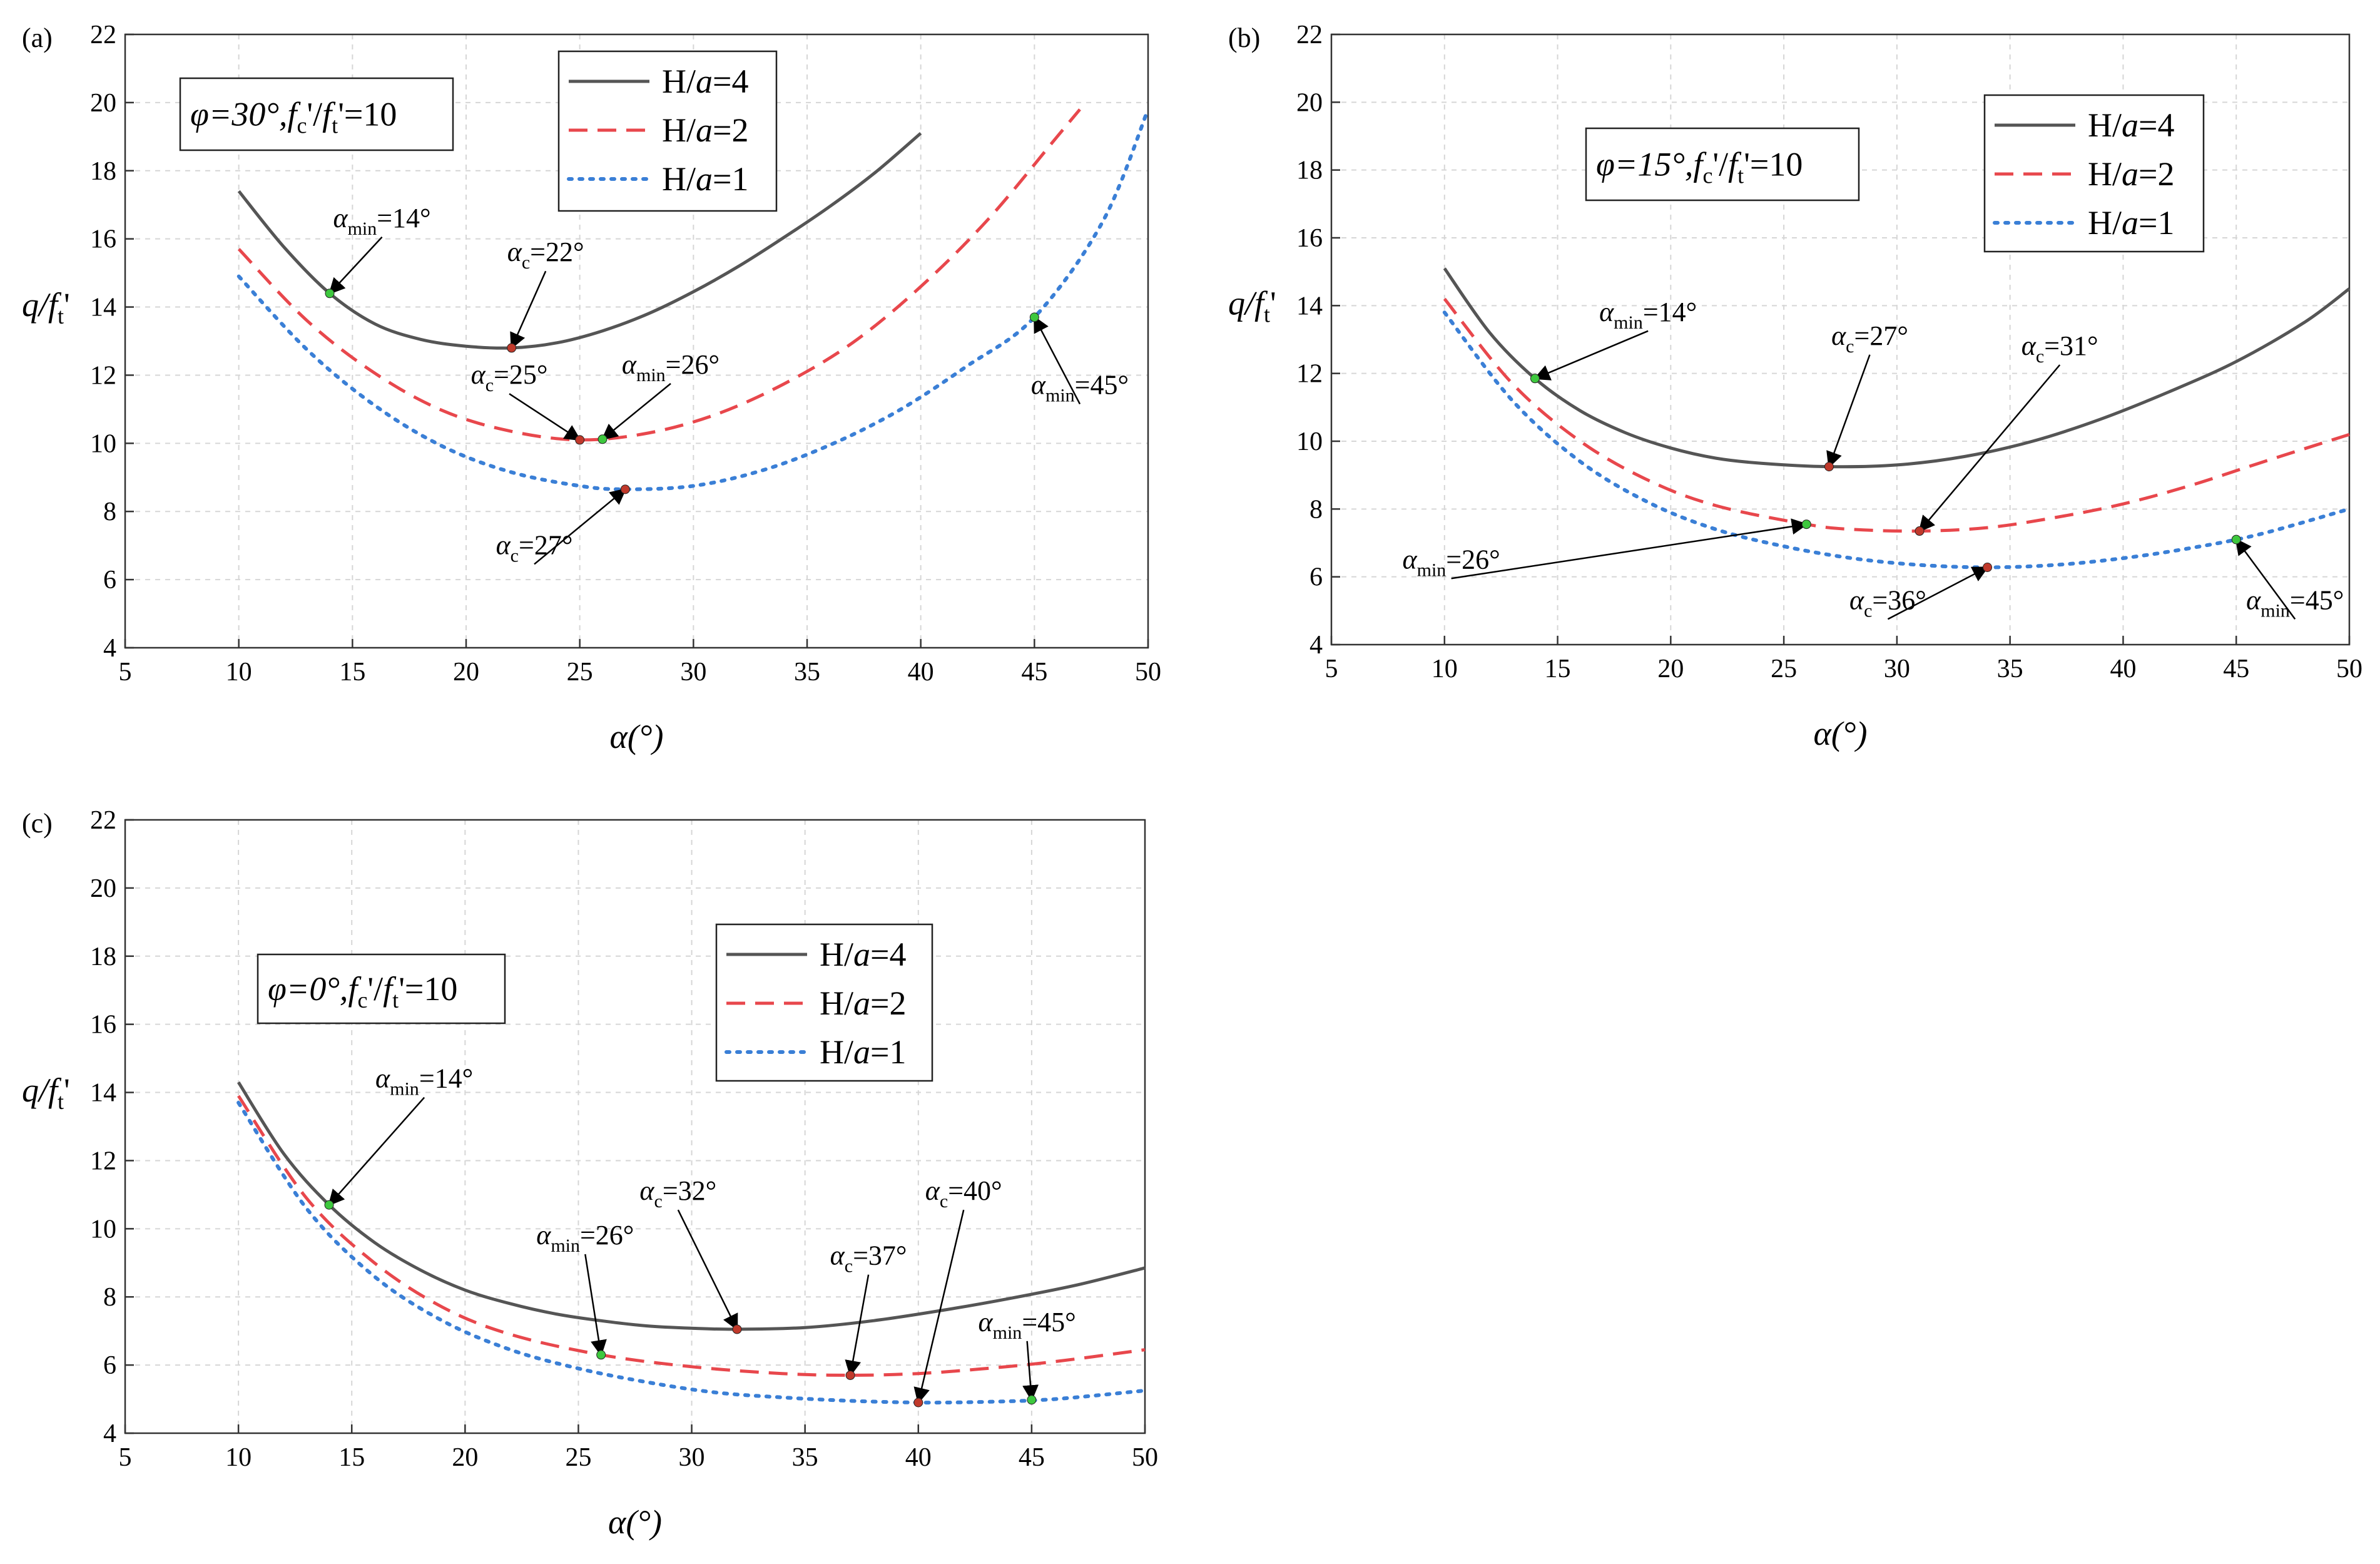  Describe the element at coordinates (2156, 125) in the screenshot. I see `legend-entry-post: =4` at that location.